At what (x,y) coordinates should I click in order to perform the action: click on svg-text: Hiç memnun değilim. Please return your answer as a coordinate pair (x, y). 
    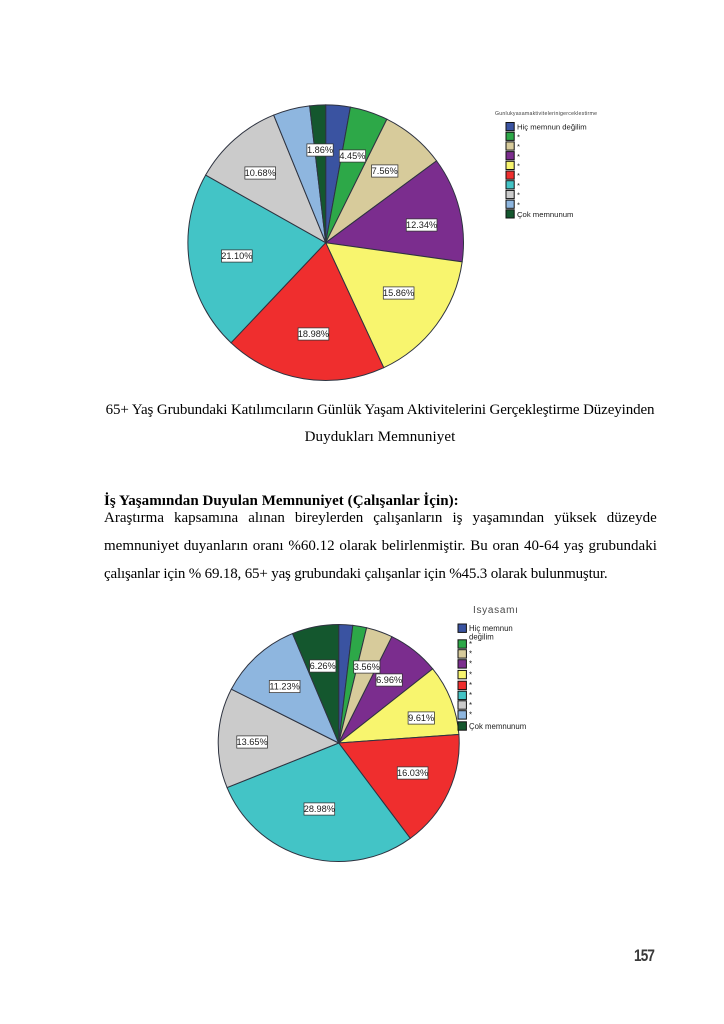
    Looking at the image, I should click on (552, 127).